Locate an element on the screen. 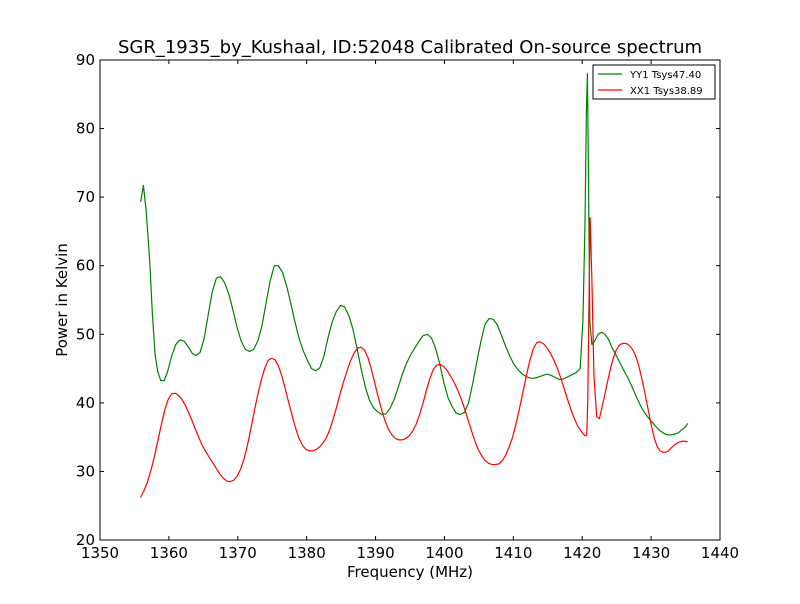 The width and height of the screenshot is (800, 604). x-axis-label: Frequency (MHz) is located at coordinates (410, 572).